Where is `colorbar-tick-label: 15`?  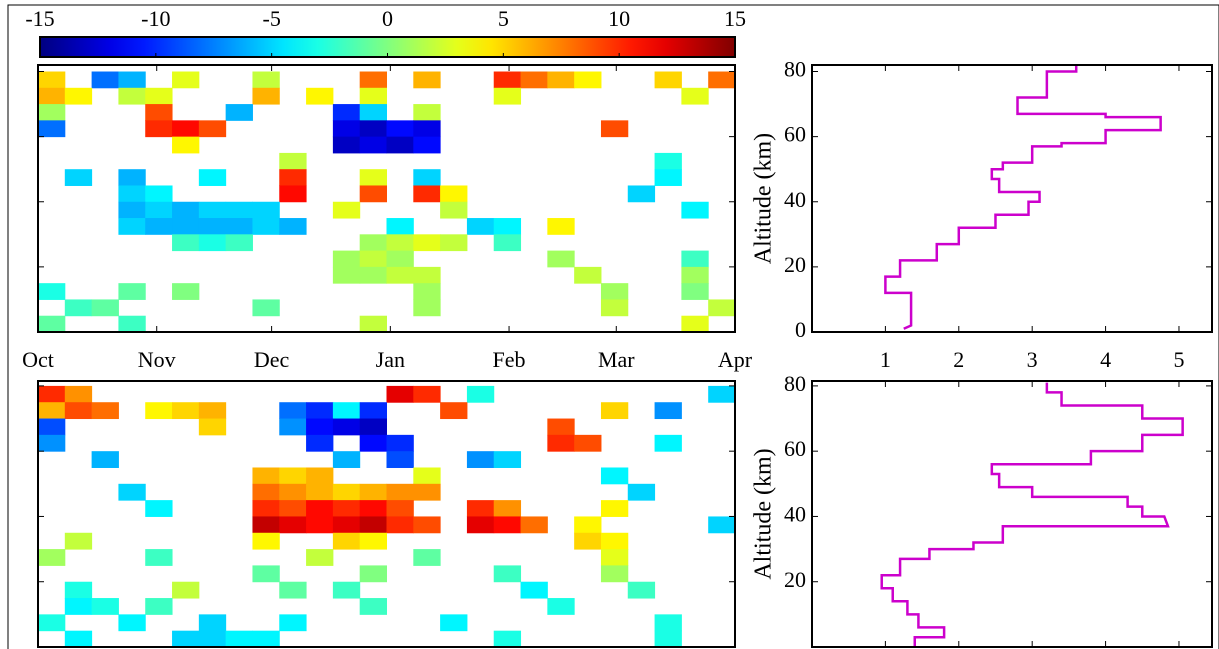 colorbar-tick-label: 15 is located at coordinates (735, 18).